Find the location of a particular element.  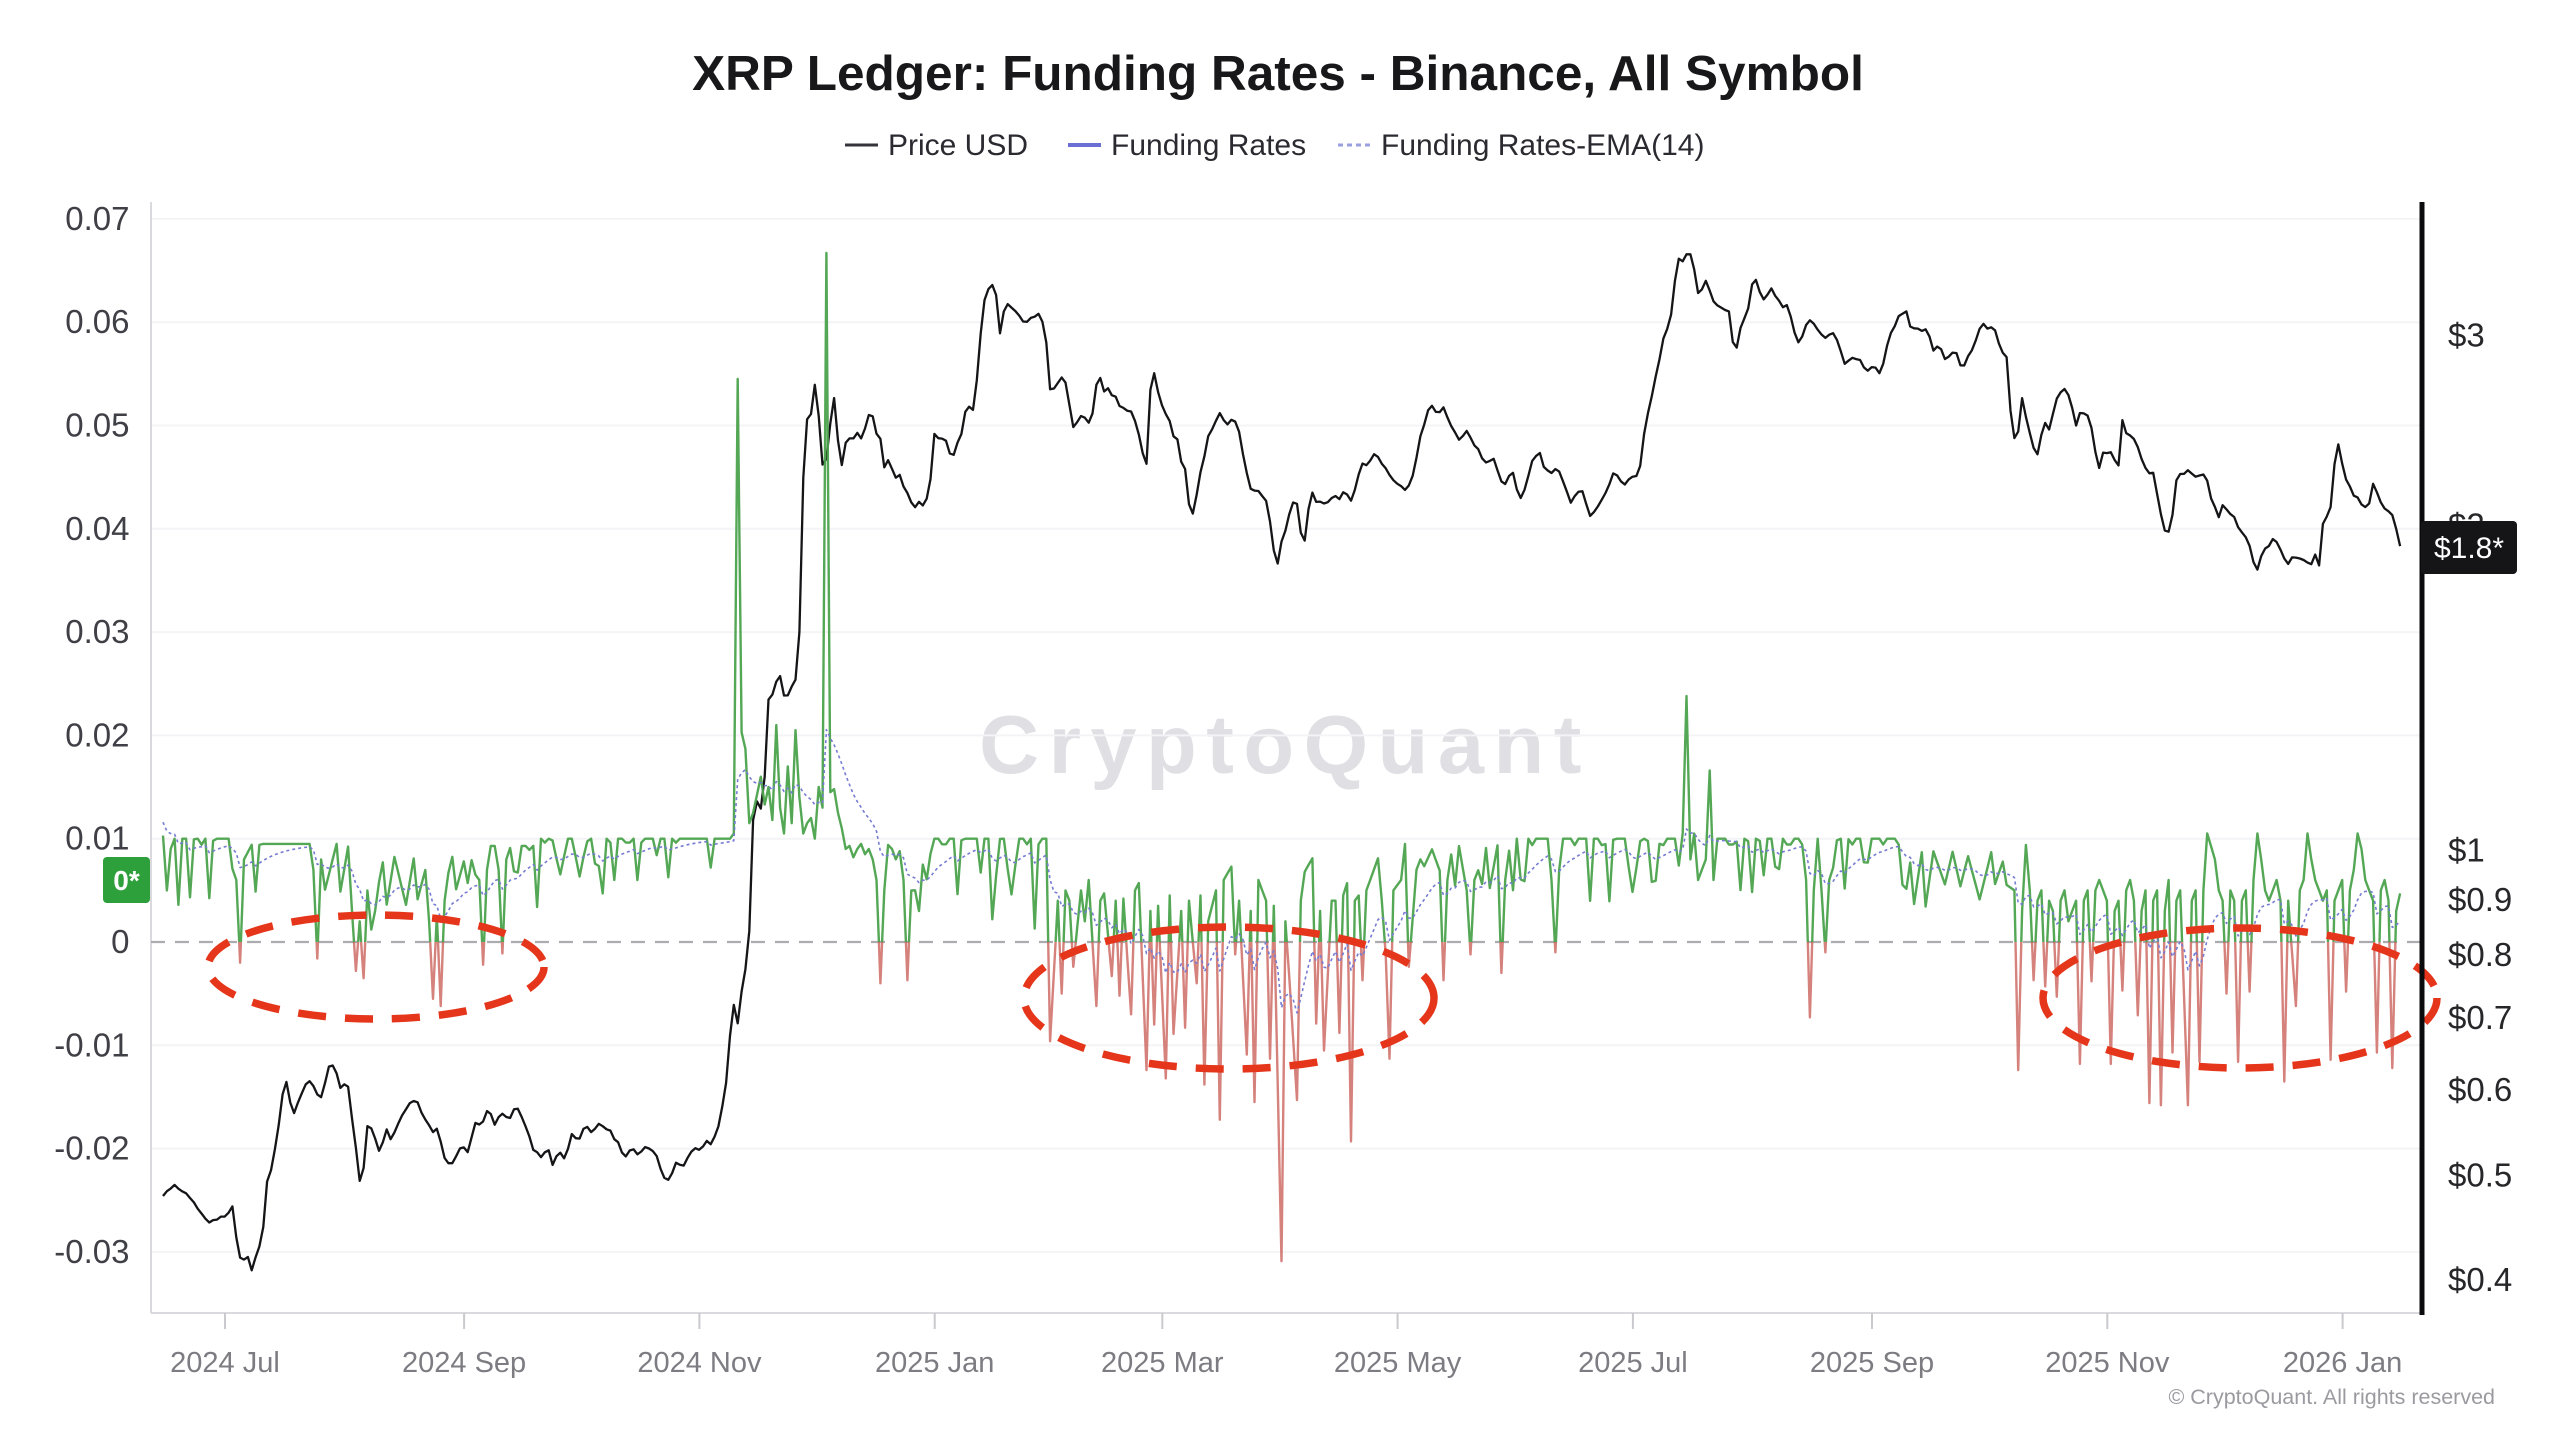

svg-text: 0.04 is located at coordinates (97, 528).